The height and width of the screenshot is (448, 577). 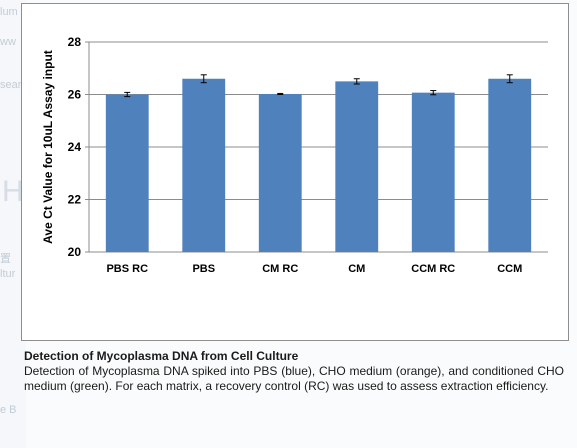 What do you see at coordinates (356, 269) in the screenshot?
I see `x-tick-label: CM` at bounding box center [356, 269].